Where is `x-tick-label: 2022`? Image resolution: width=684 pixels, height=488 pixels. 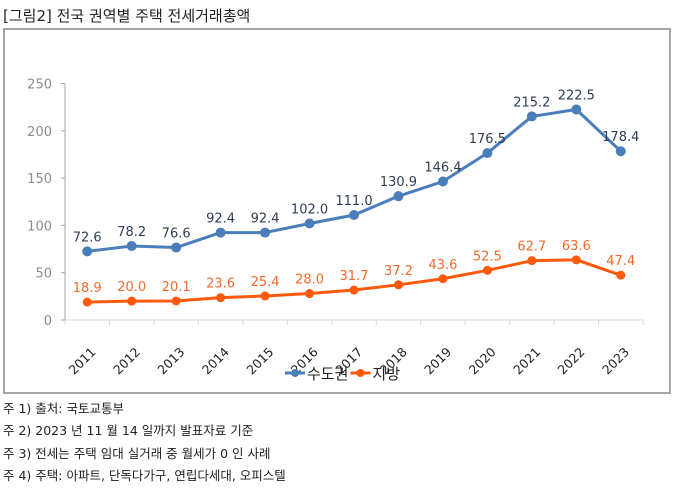
x-tick-label: 2022 is located at coordinates (571, 360).